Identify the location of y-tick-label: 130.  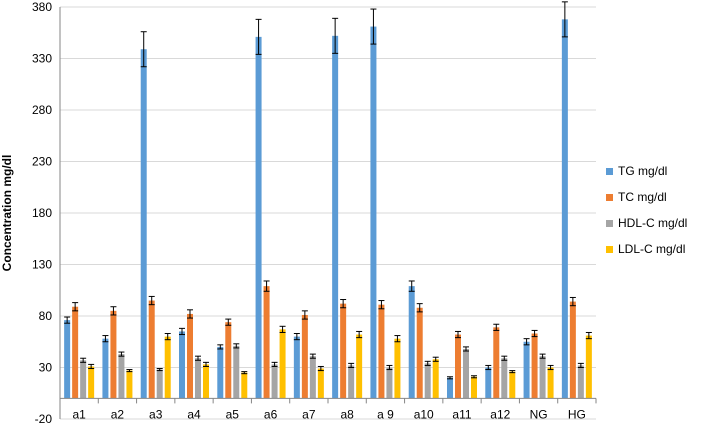
(42, 265).